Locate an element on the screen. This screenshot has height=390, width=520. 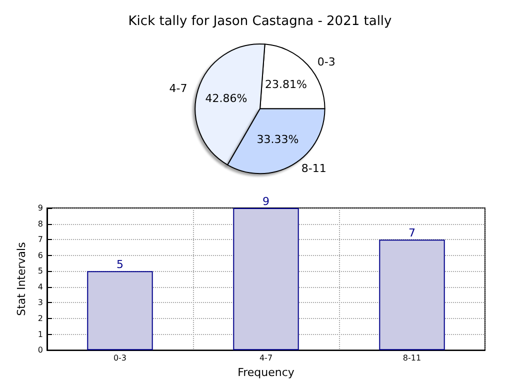
slice-label: 8-11 is located at coordinates (313, 168).